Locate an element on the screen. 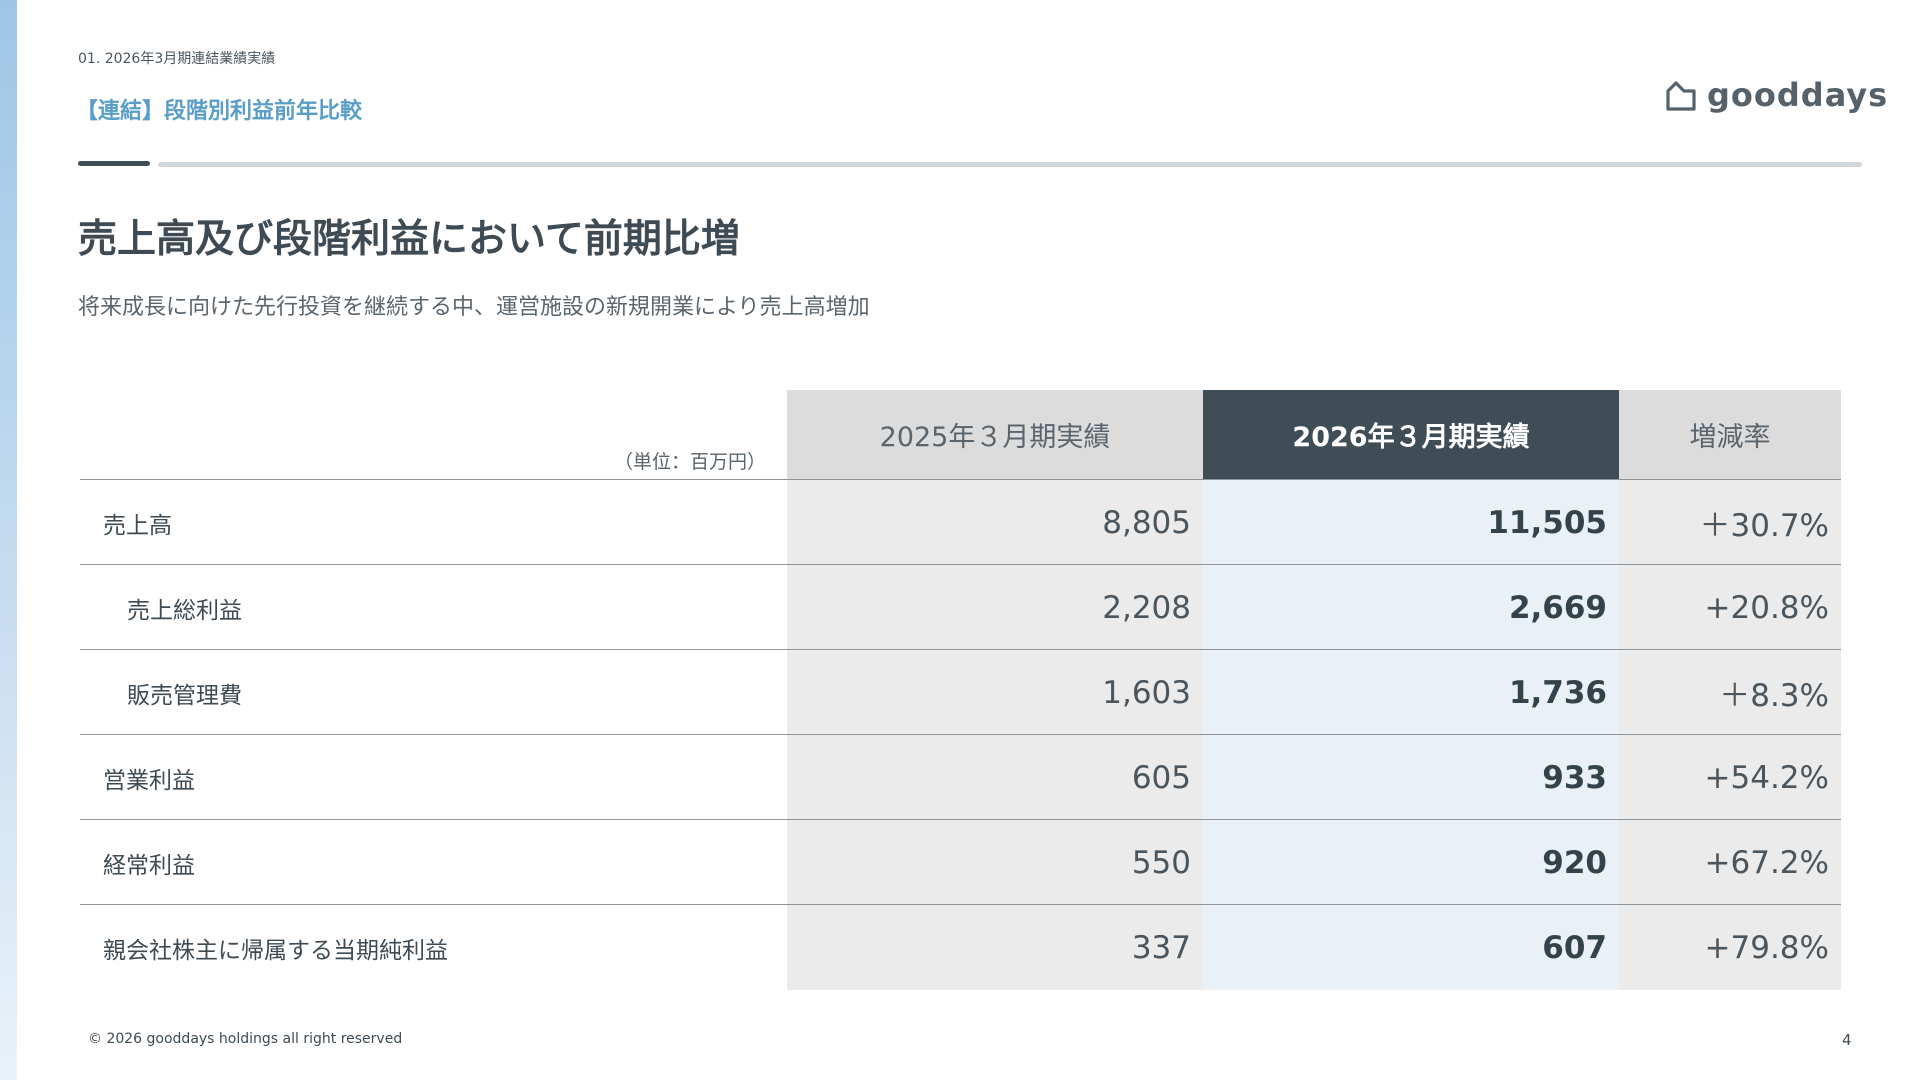  column-header-rate: 増減率 is located at coordinates (1730, 434).